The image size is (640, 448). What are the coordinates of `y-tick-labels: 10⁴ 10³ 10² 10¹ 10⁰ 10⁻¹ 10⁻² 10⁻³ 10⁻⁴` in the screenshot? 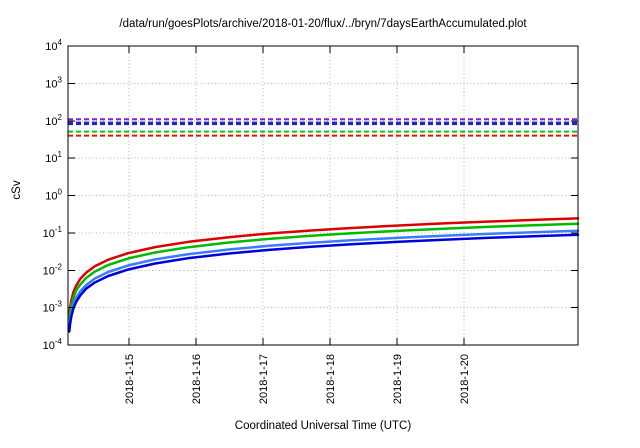 It's located at (53, 195).